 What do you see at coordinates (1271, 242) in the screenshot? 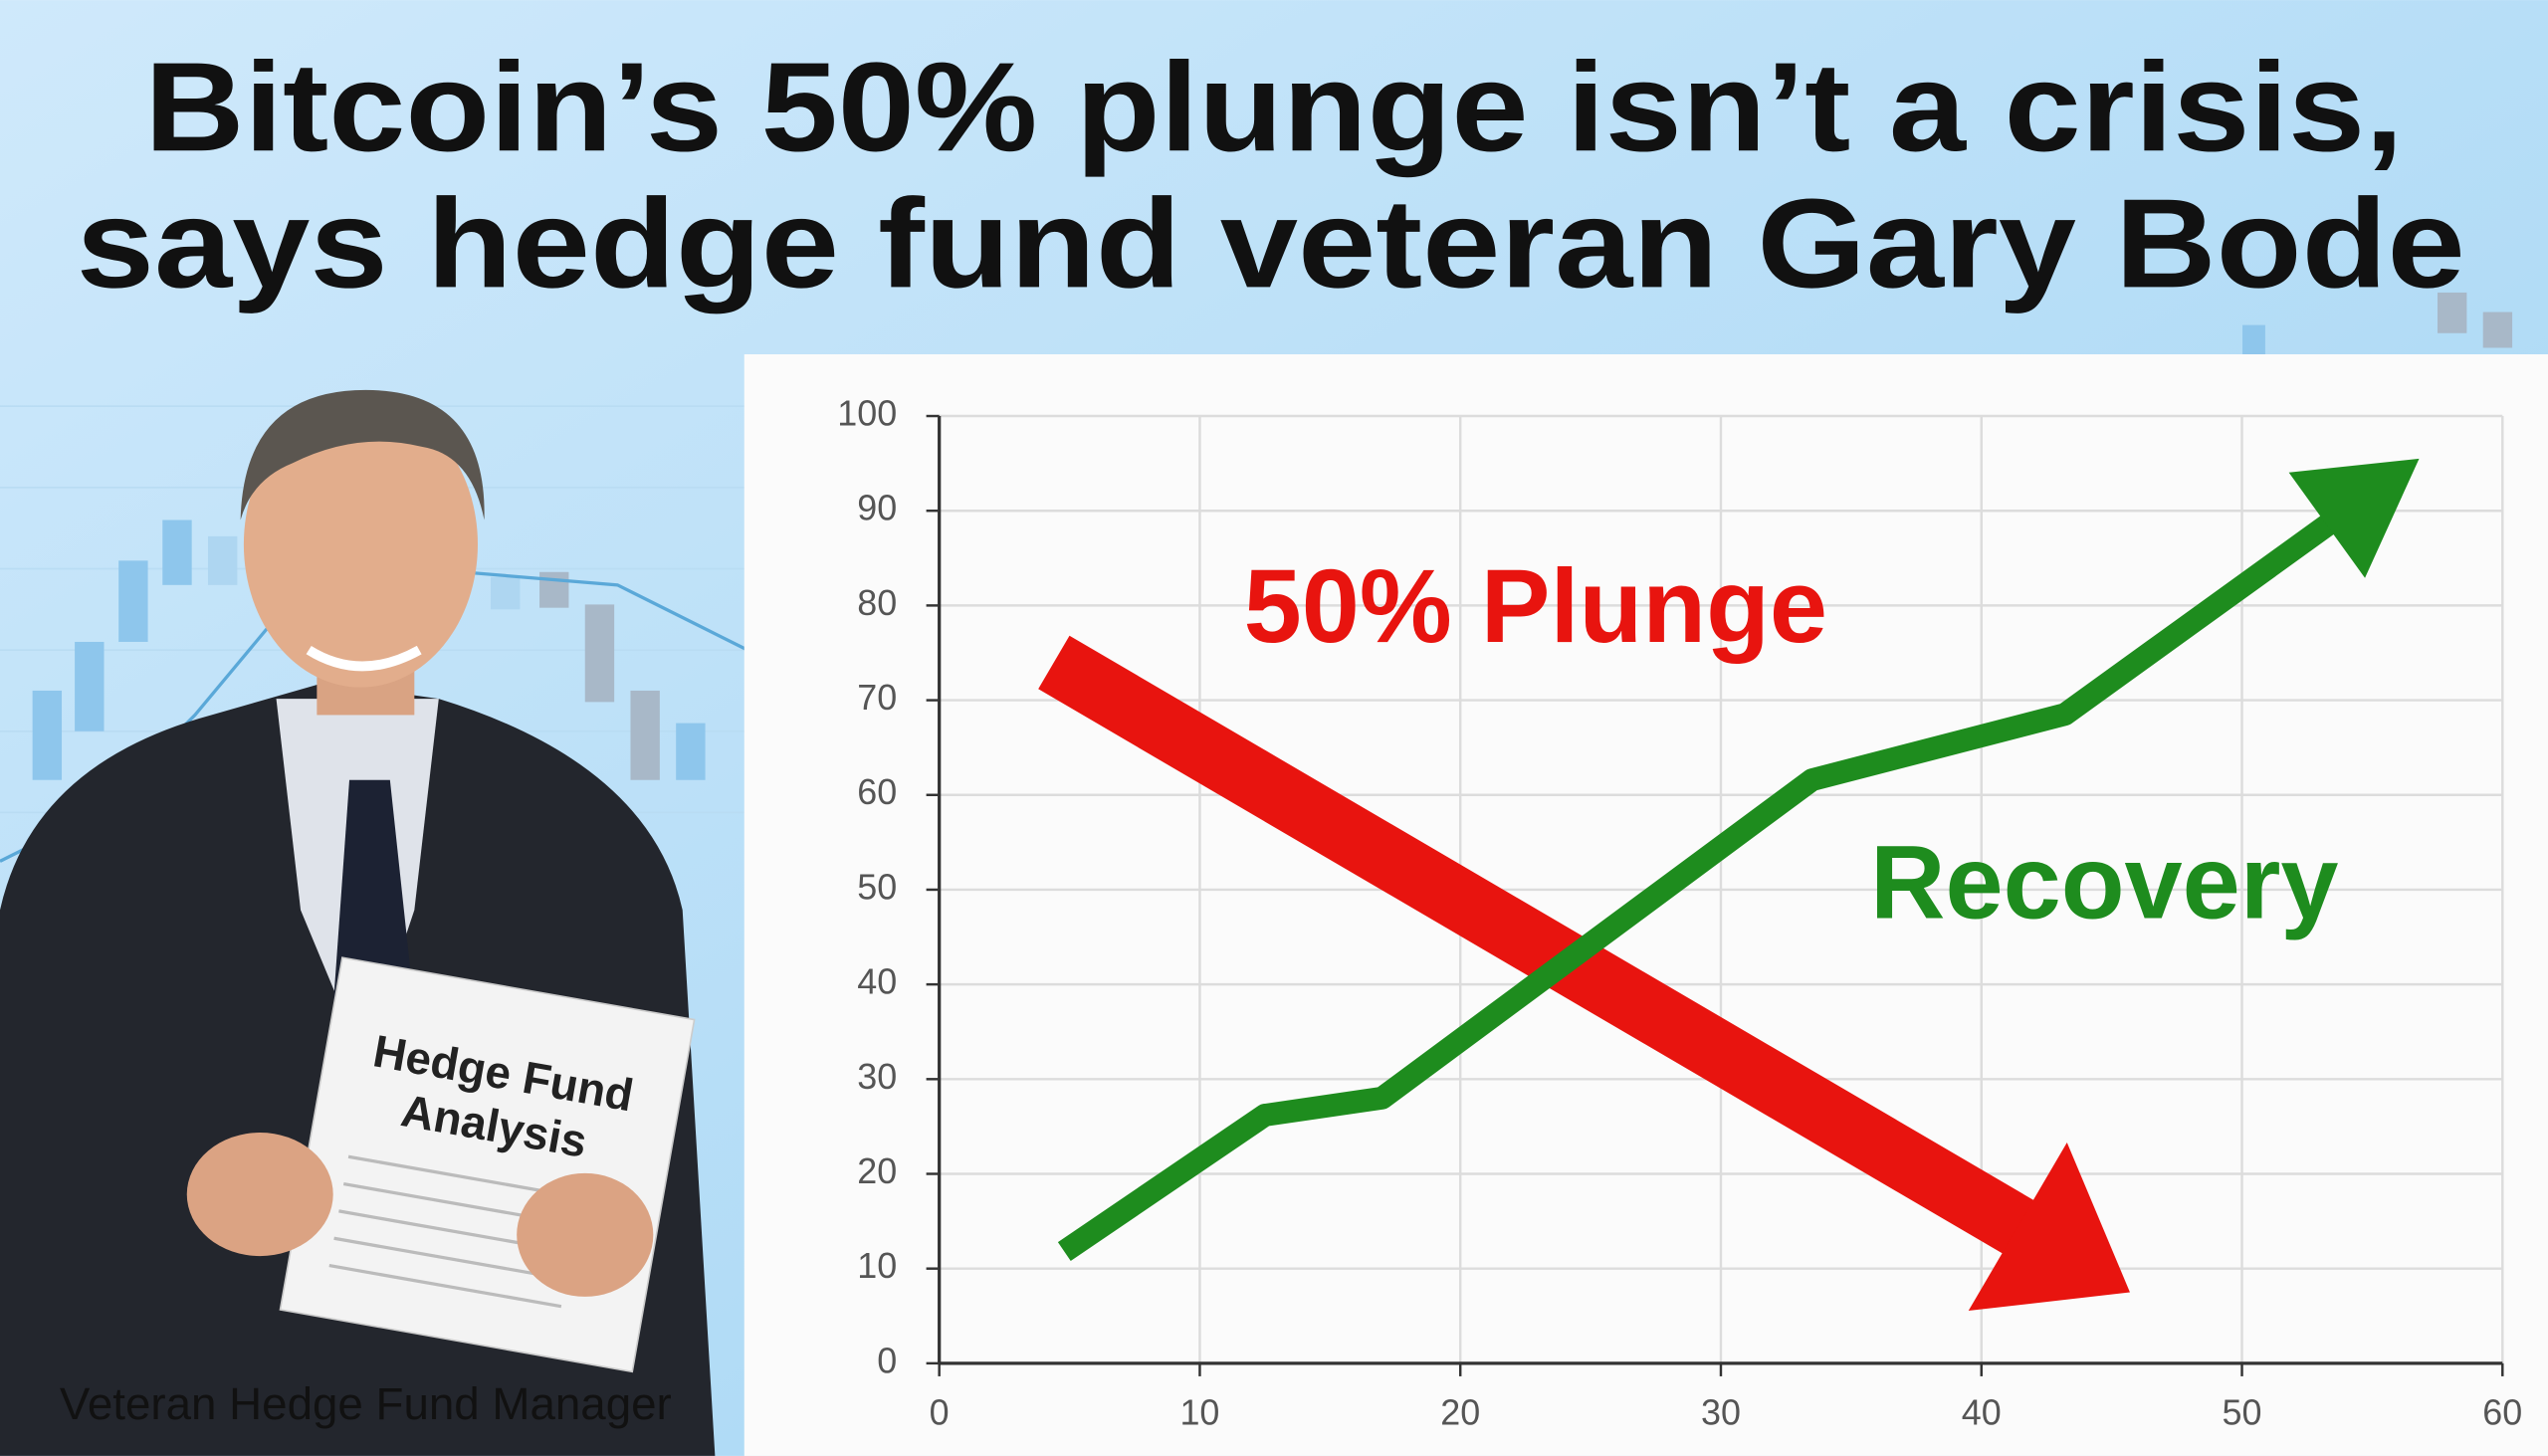
I see `title-line: says hedge fund veteran Gary Bode` at bounding box center [1271, 242].